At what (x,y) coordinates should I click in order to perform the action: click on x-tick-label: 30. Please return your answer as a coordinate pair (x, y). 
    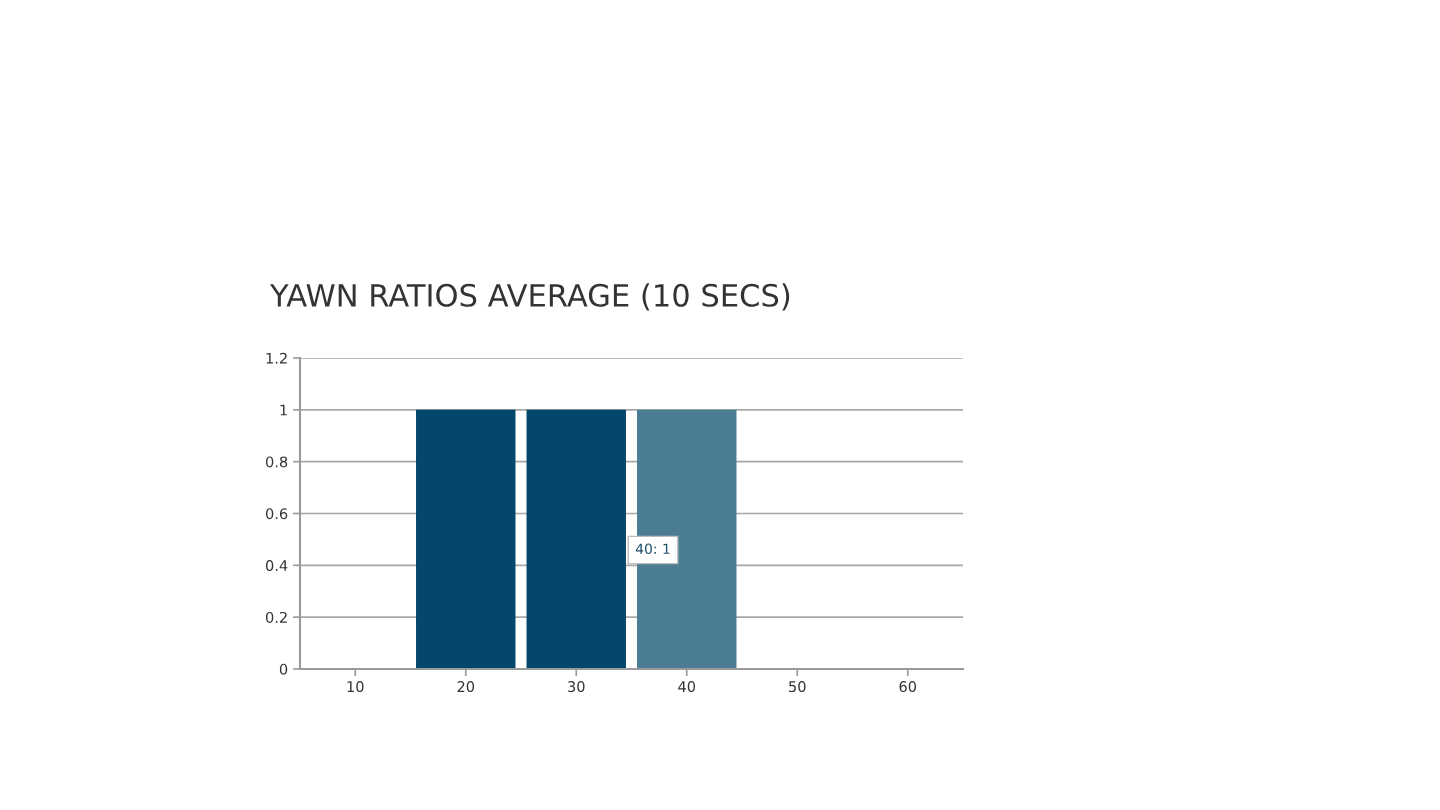
    Looking at the image, I should click on (576, 687).